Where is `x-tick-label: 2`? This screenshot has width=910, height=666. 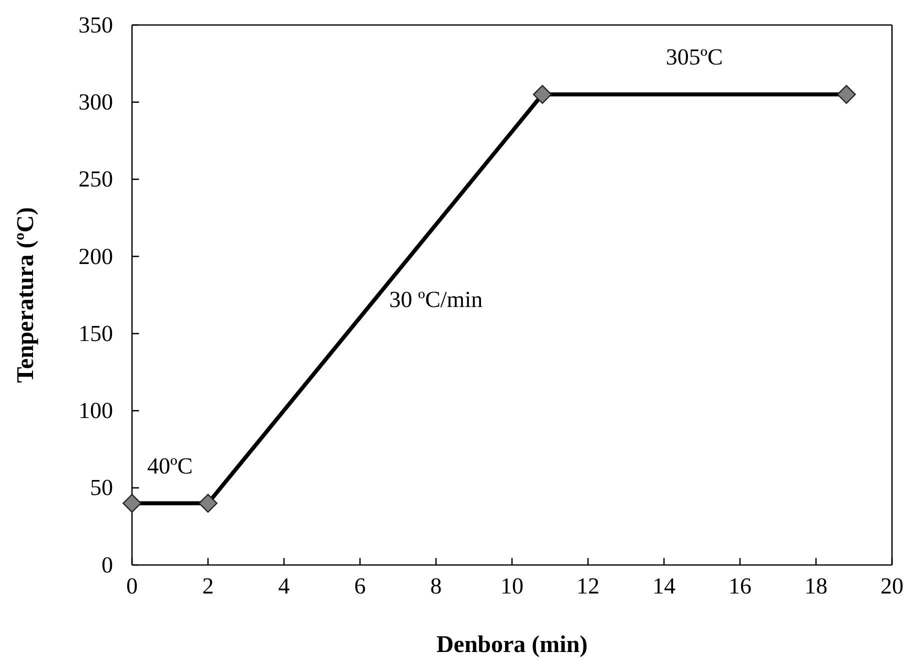
x-tick-label: 2 is located at coordinates (208, 585).